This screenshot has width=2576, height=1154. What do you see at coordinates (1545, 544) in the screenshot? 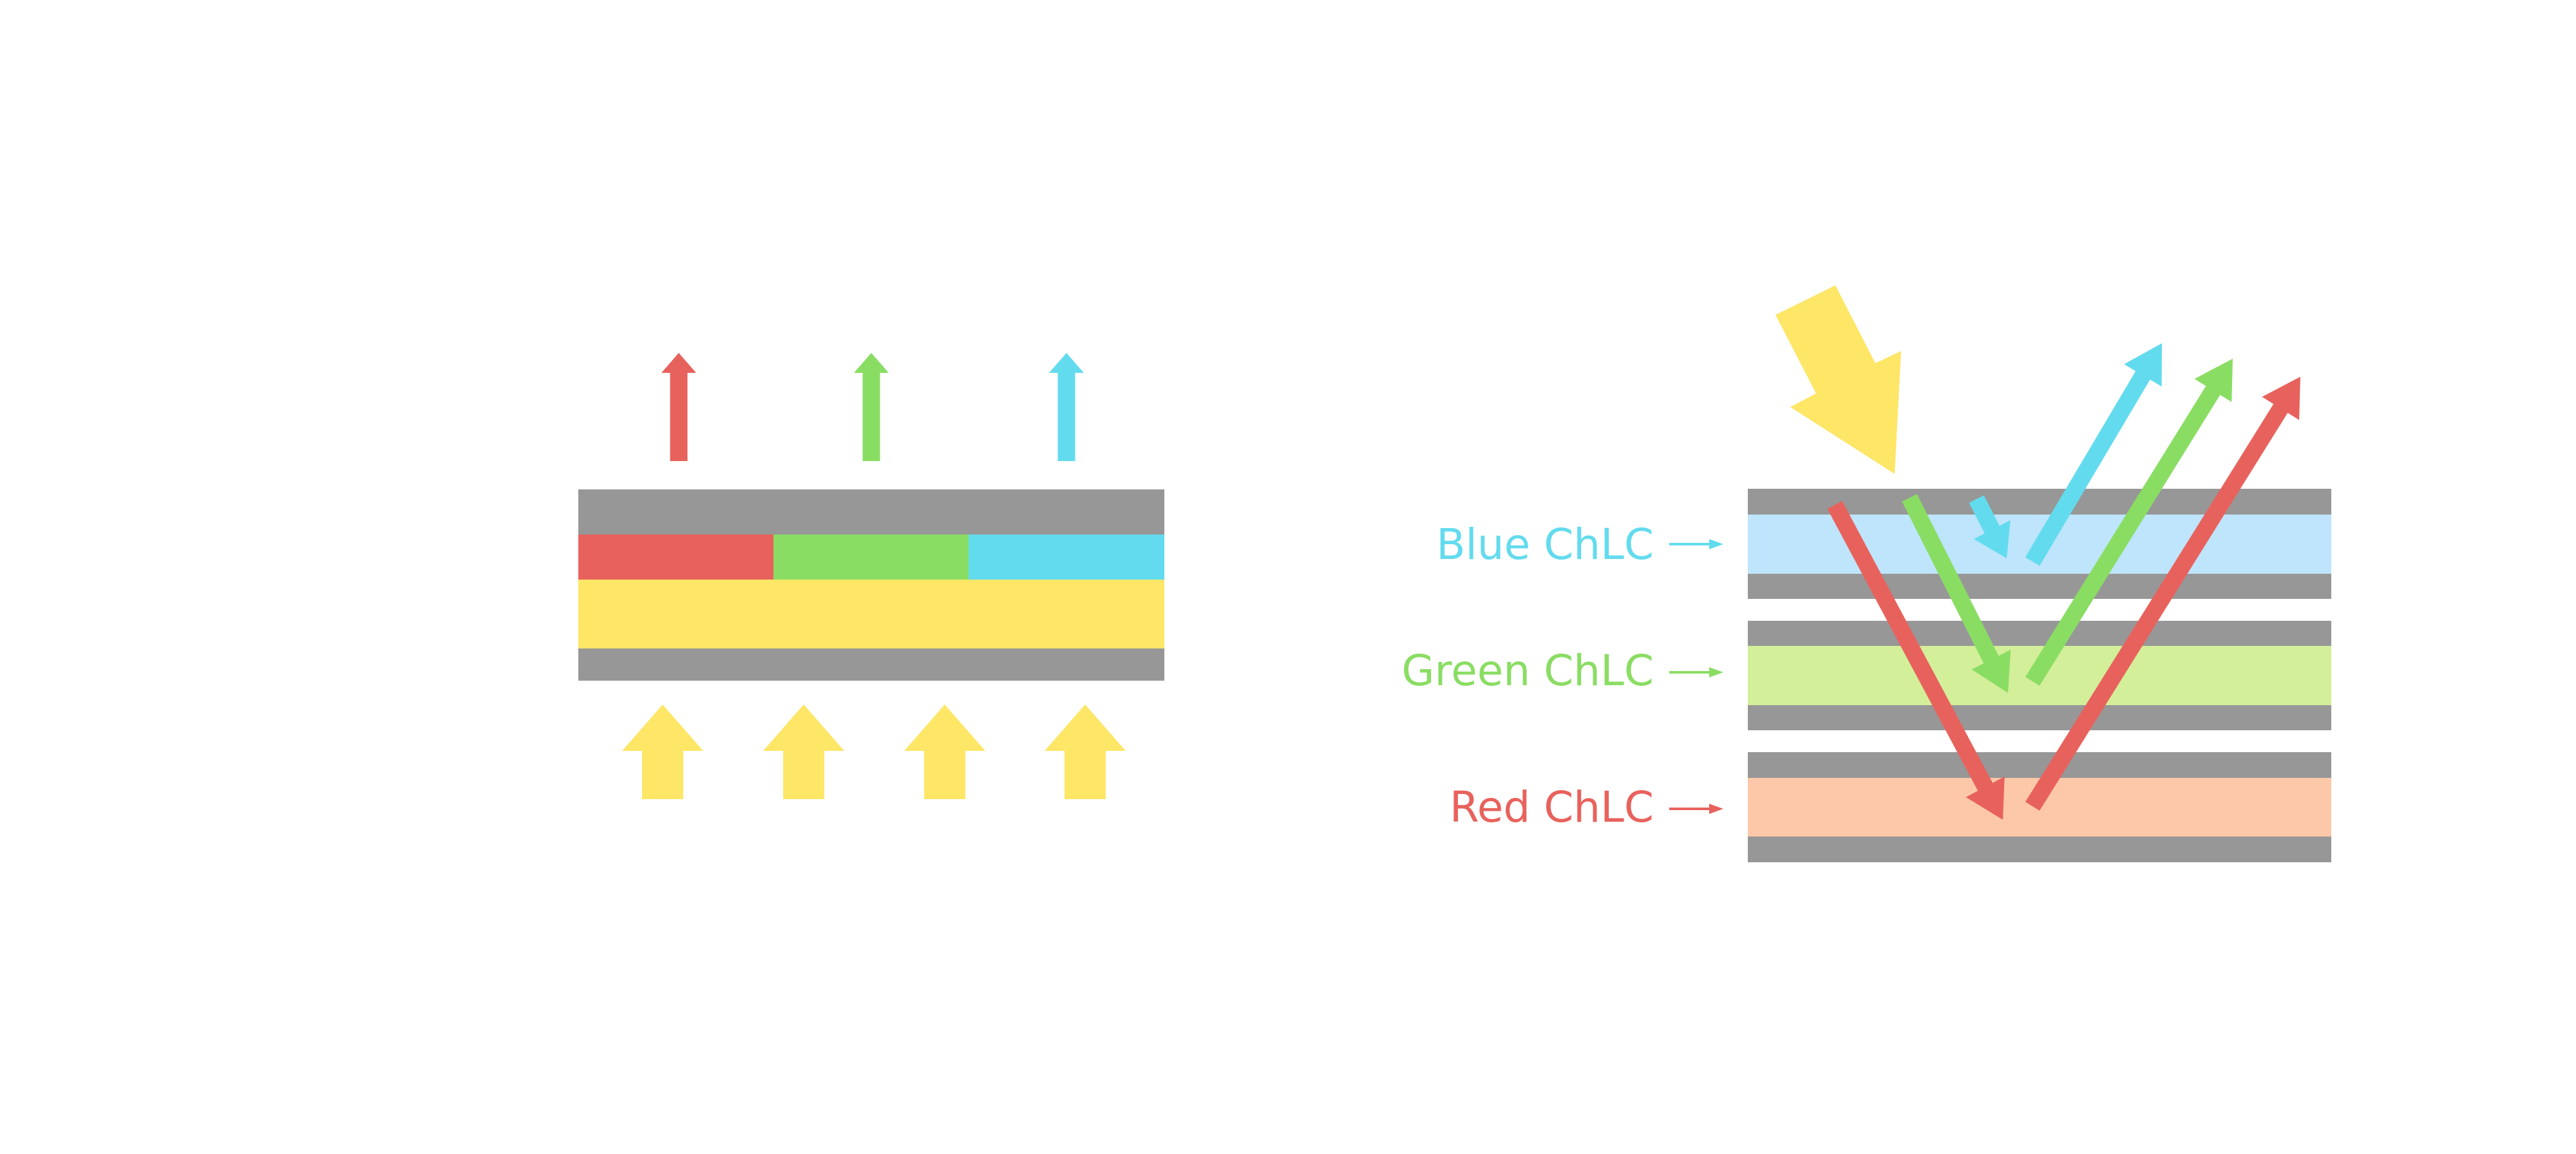
I see `blue-chlc-label: Blue ChLC` at bounding box center [1545, 544].